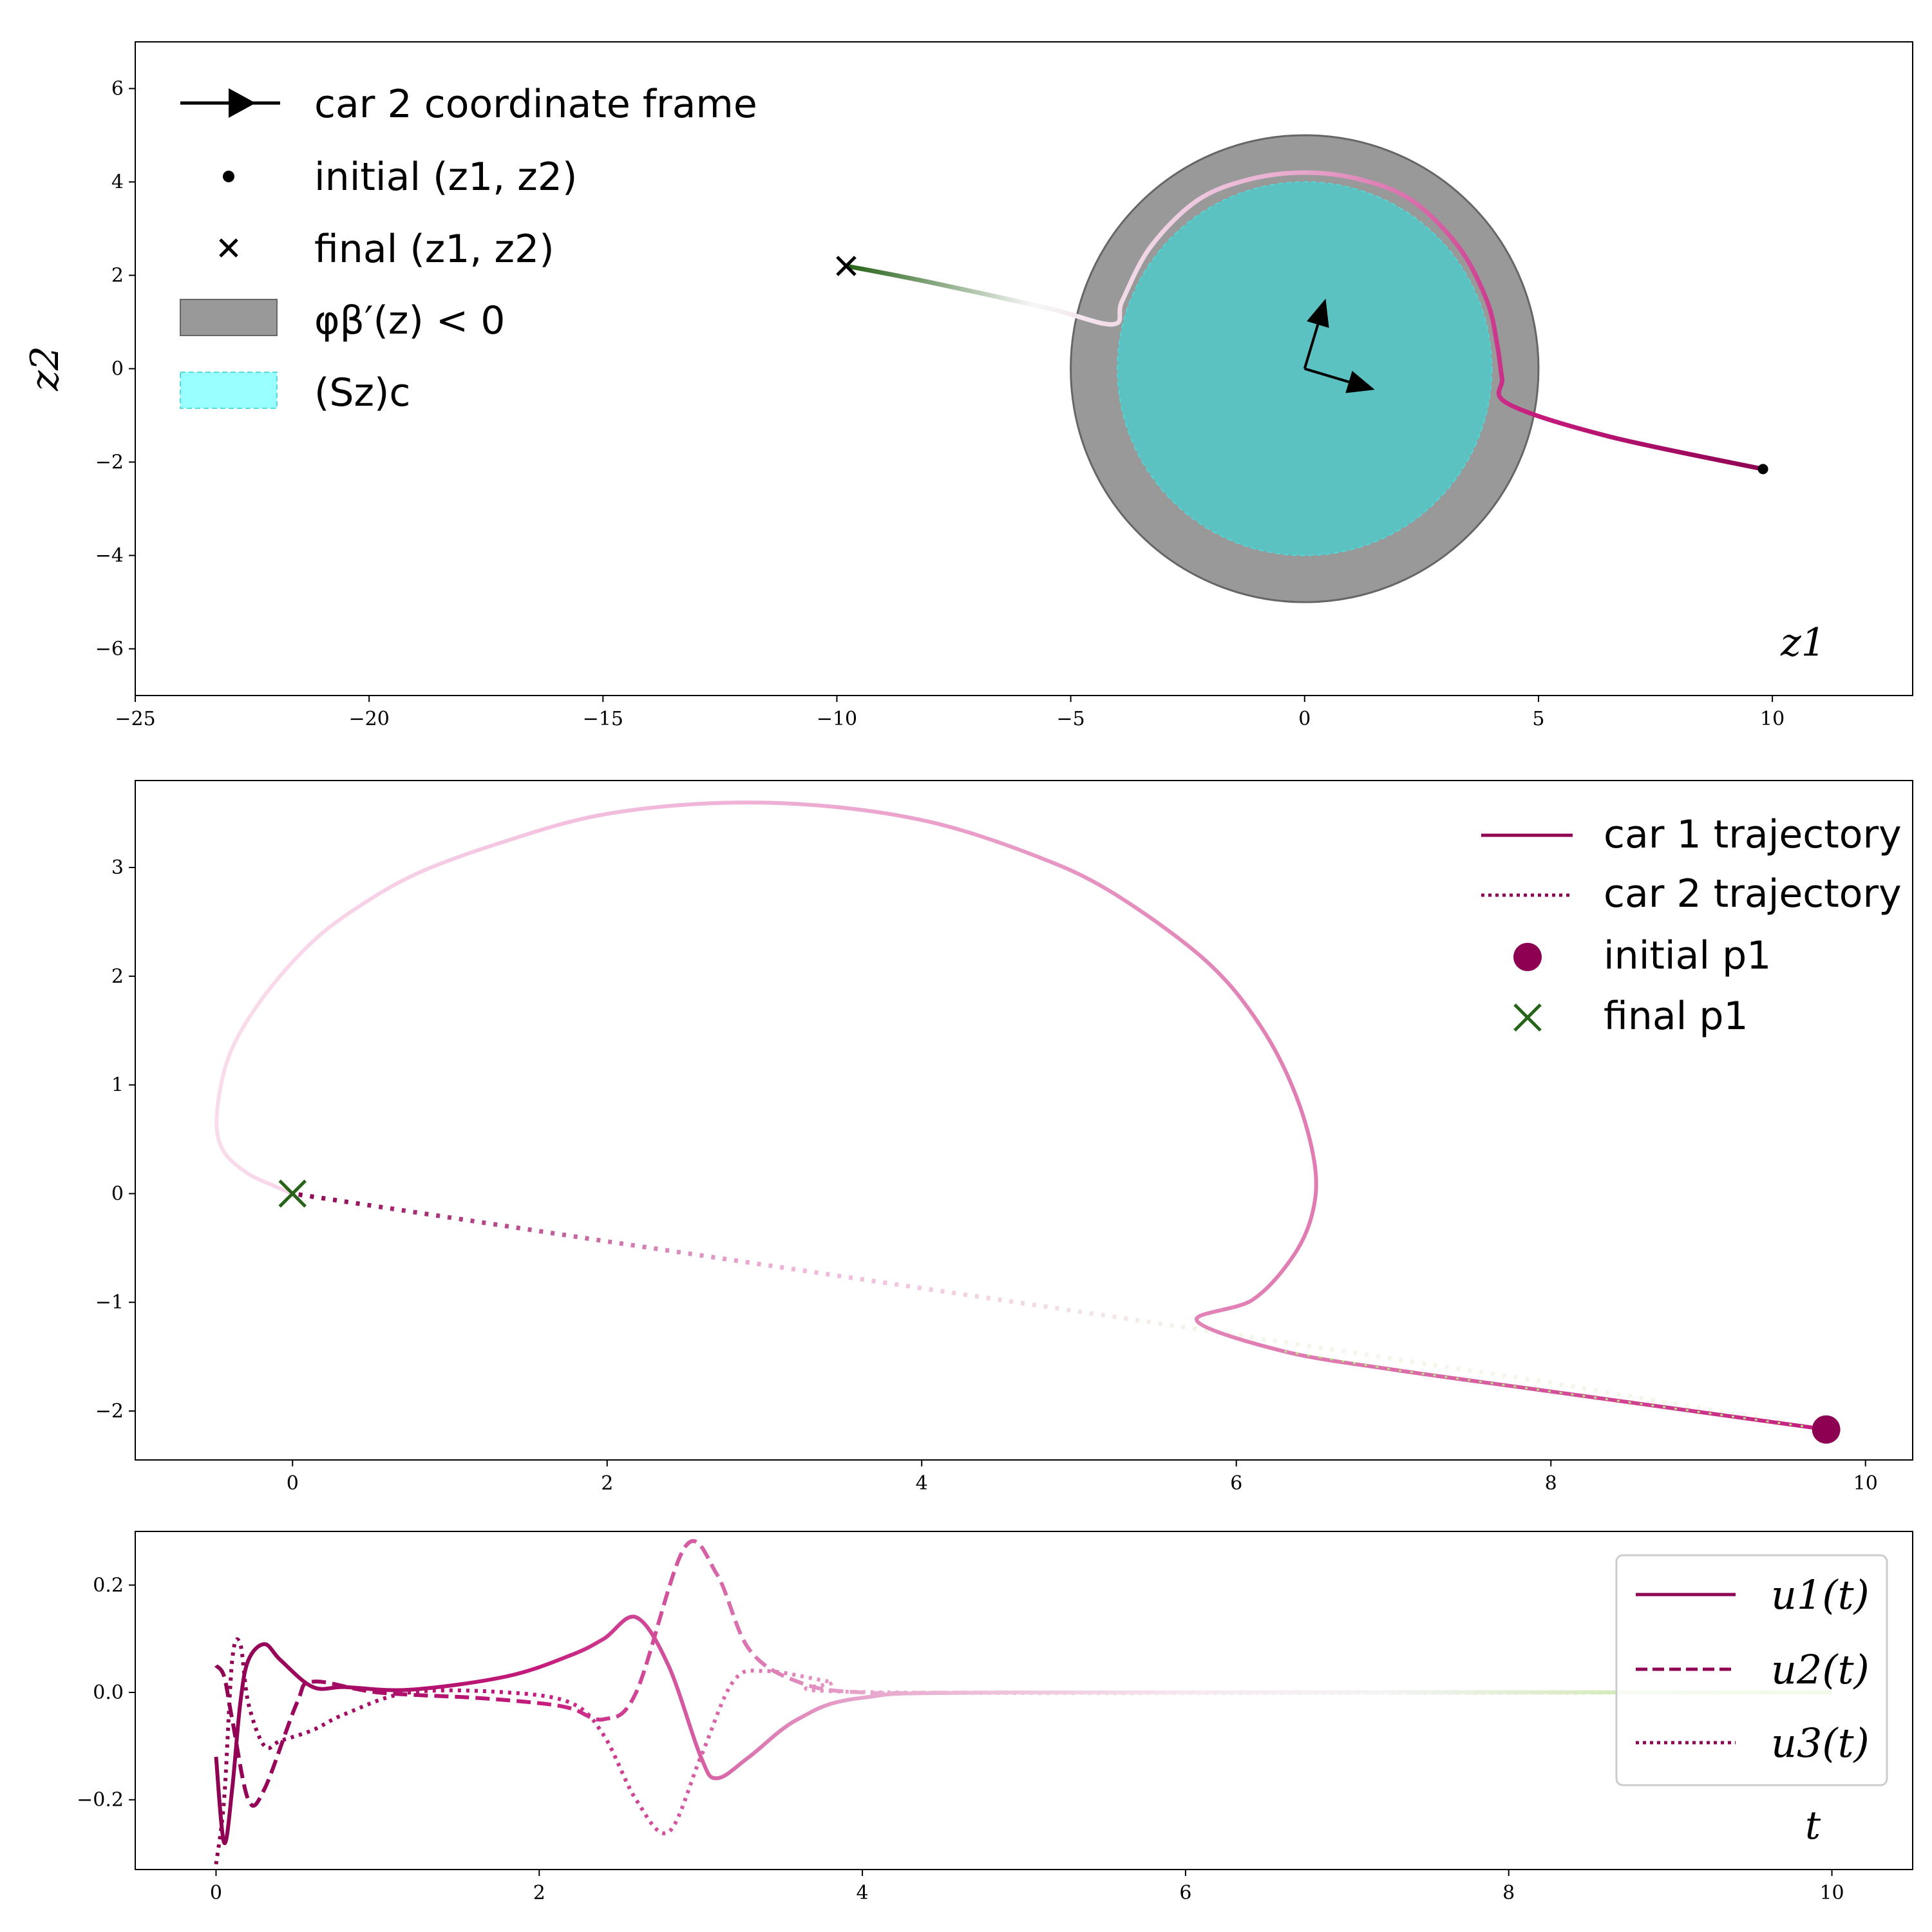 The image size is (1932, 1932). I want to click on legend-gray-patch, so click(229, 318).